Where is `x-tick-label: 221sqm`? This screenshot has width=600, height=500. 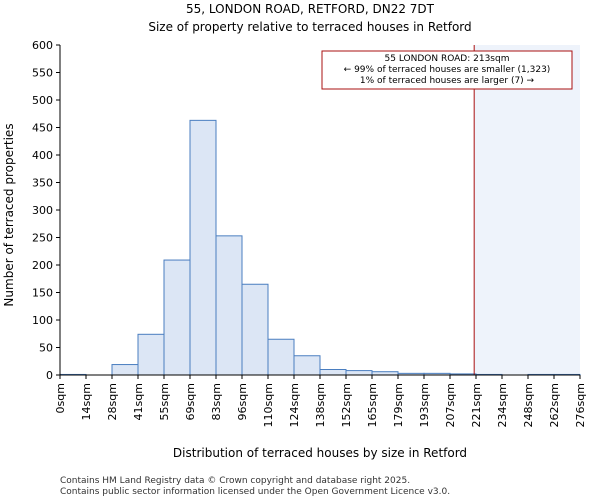 x-tick-label: 221sqm is located at coordinates (476, 405).